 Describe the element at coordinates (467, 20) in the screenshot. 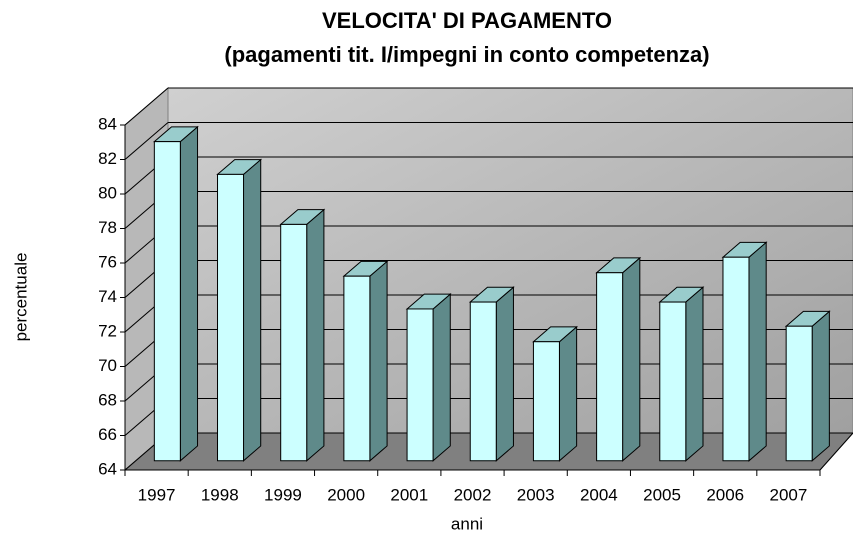

I see `chart-title: VELOCITA' DI PAGAMENTO` at that location.